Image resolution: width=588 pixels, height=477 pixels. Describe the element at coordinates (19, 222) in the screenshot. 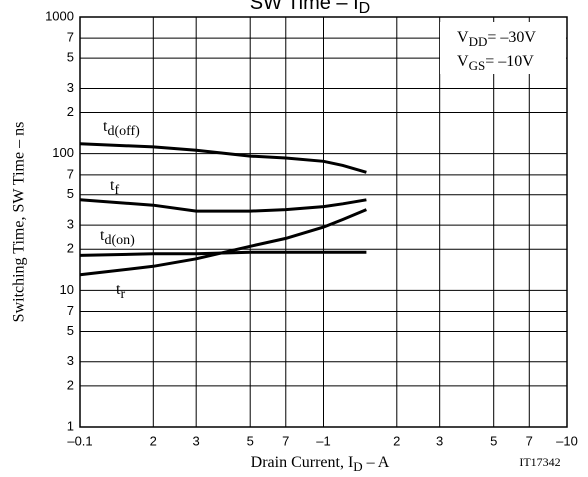

I see `y-axis-label: Switching Time, SW Time – ns` at that location.